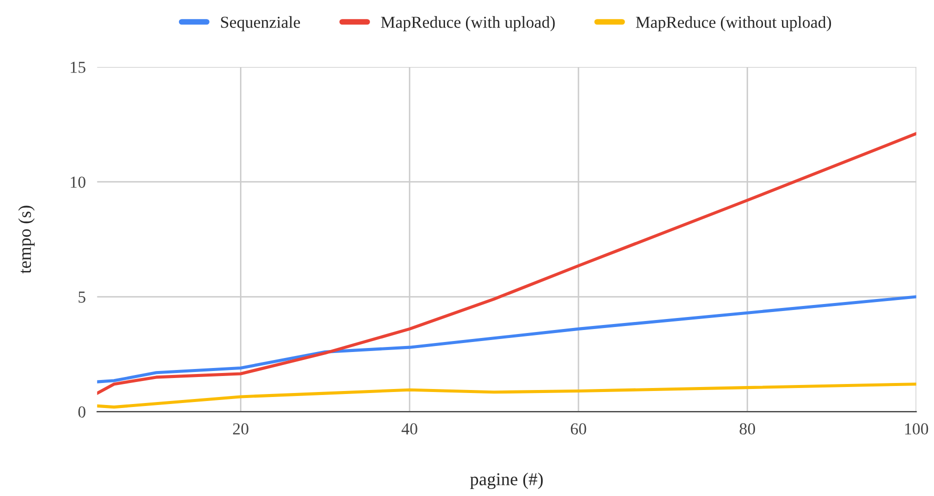 The image size is (934, 496). I want to click on x-tick-label: 80, so click(748, 429).